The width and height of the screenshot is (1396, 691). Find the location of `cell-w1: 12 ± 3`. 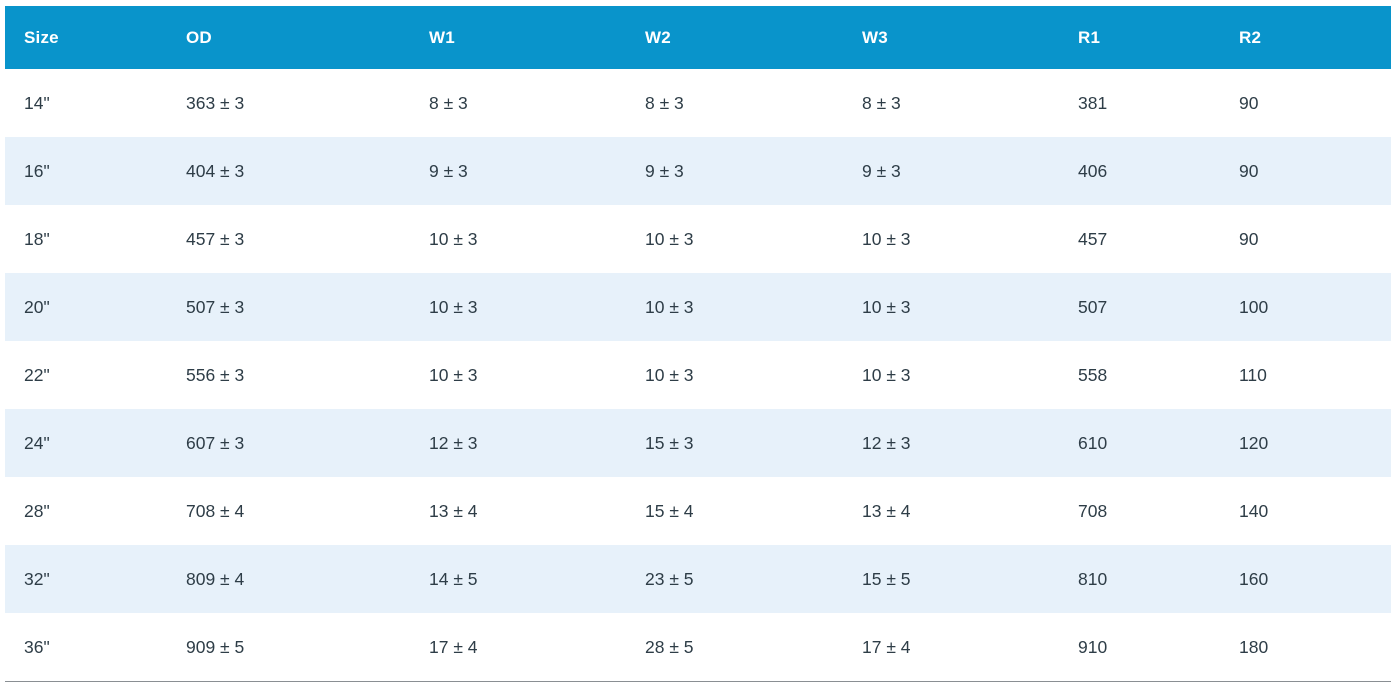

cell-w1: 12 ± 3 is located at coordinates (518, 443).